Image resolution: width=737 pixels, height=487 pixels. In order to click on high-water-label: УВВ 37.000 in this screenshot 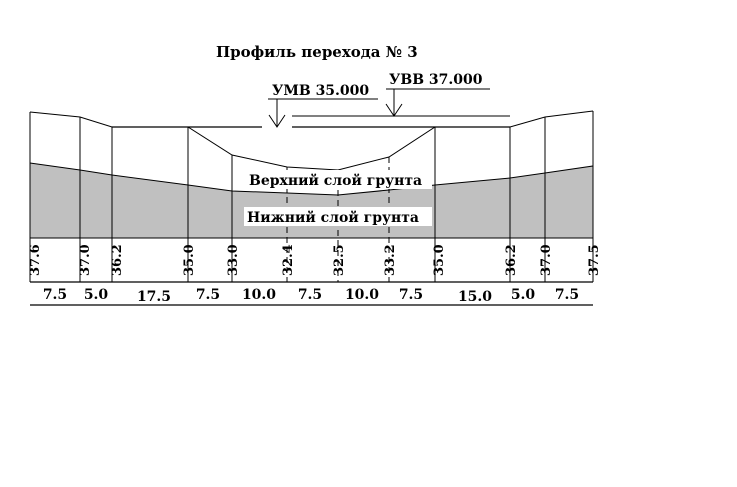, I will do `click(436, 80)`.